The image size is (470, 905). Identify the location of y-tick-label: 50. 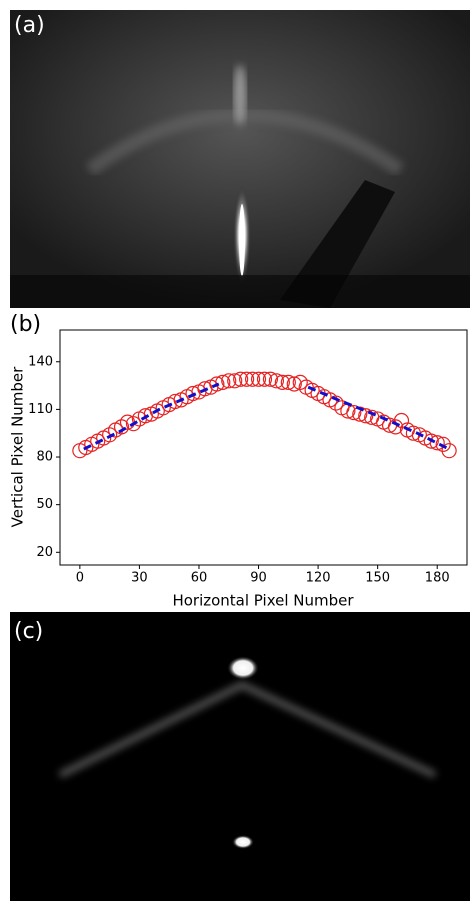
(44, 504).